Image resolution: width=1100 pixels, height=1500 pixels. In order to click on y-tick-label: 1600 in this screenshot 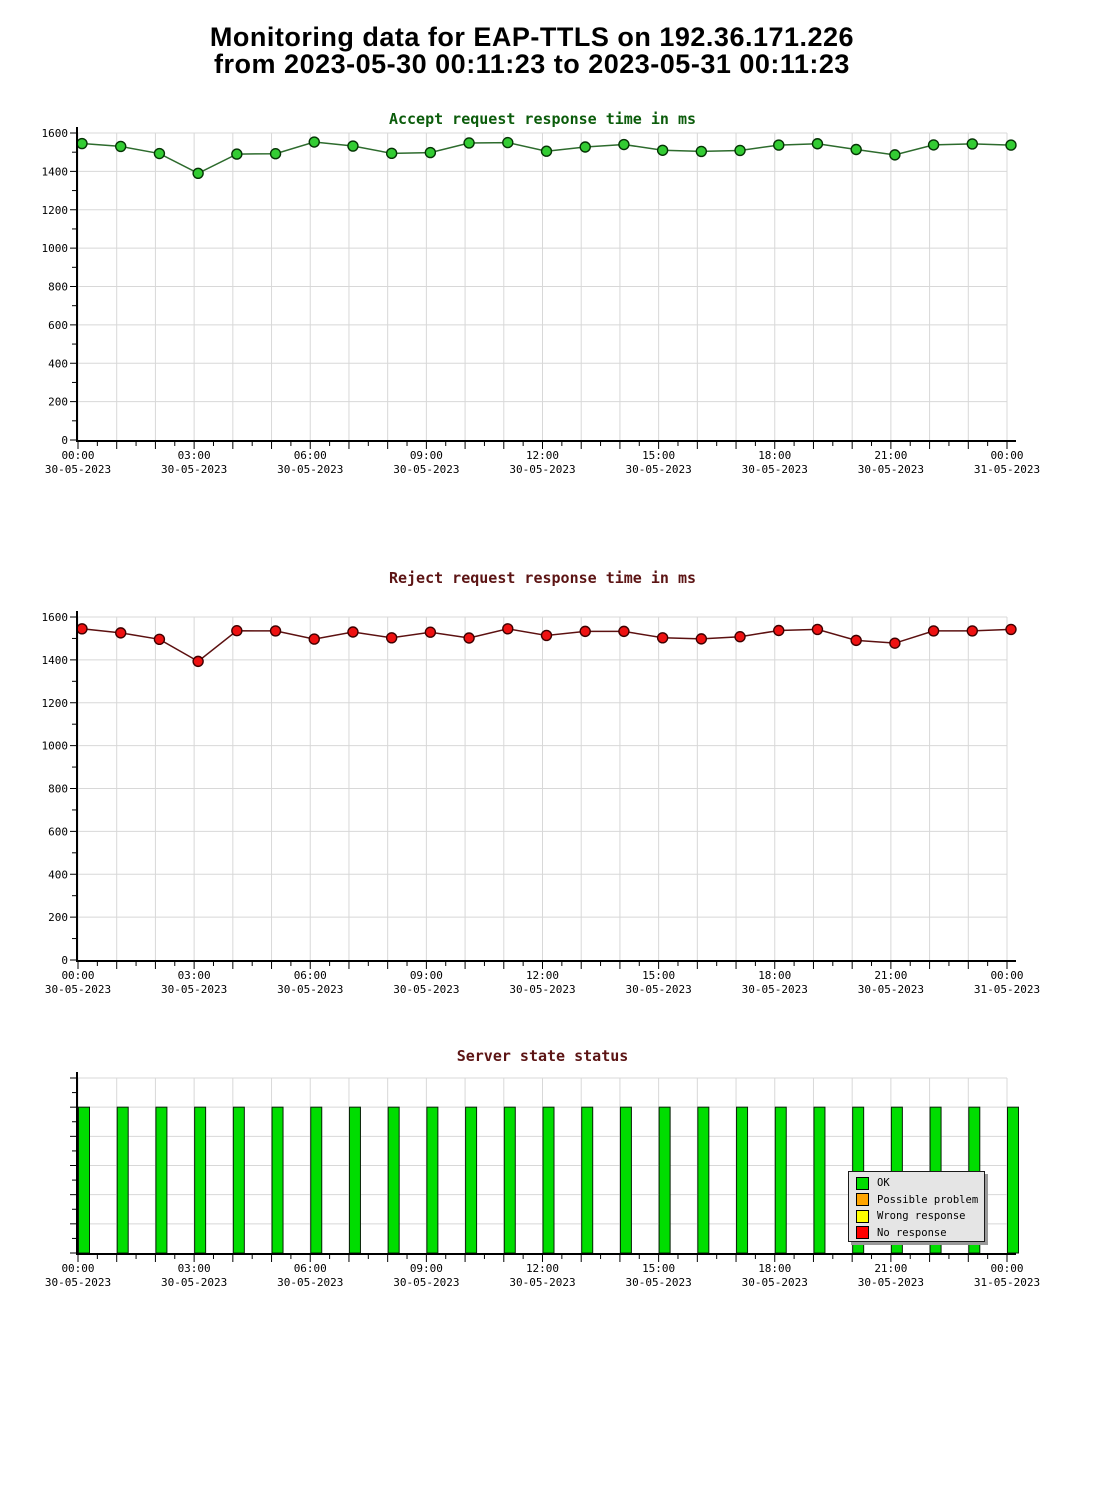, I will do `click(55, 617)`.